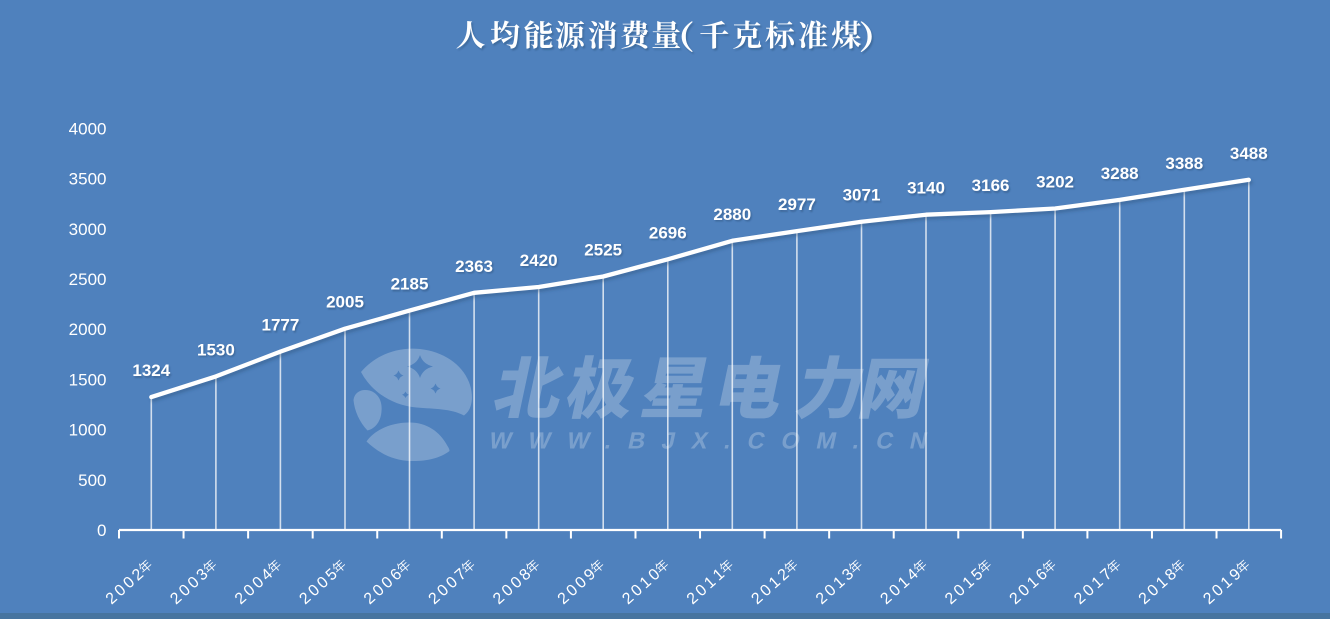  Describe the element at coordinates (88, 329) in the screenshot. I see `svg-text: 2000` at that location.